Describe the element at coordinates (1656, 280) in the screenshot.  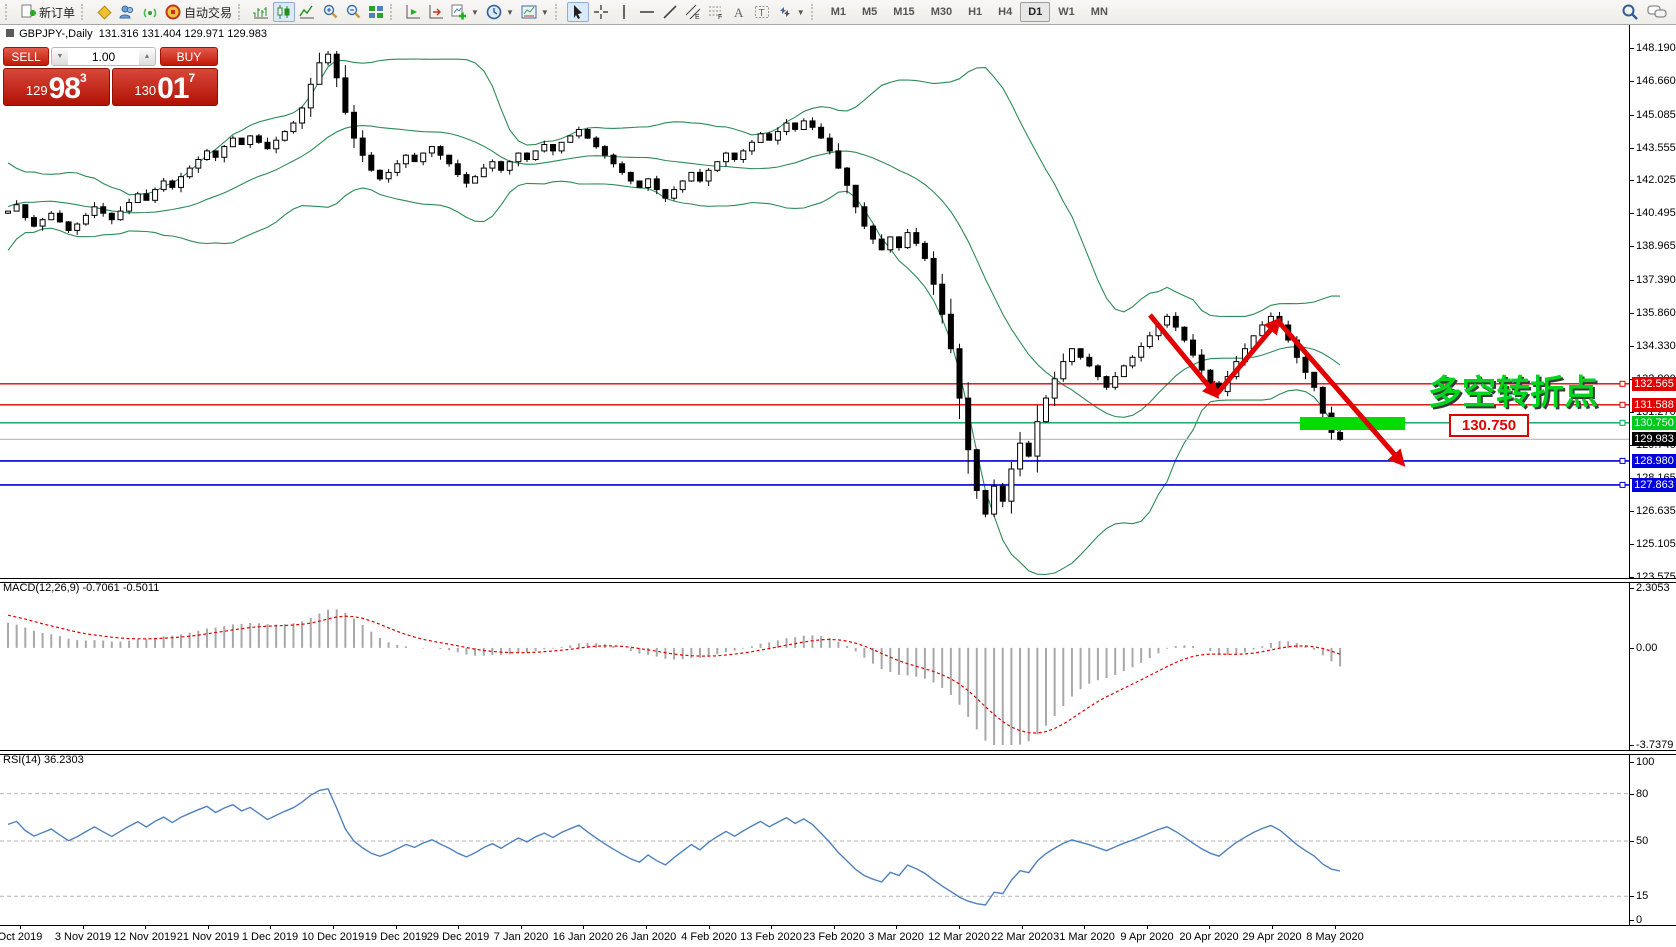
I see `price-tick-label: 137.390` at that location.